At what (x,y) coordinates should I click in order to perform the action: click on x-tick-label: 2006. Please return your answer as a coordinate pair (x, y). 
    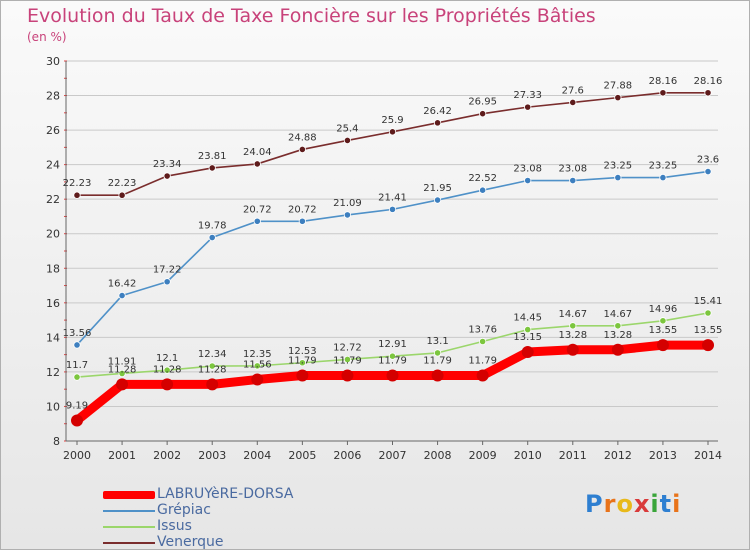
    Looking at the image, I should click on (347, 455).